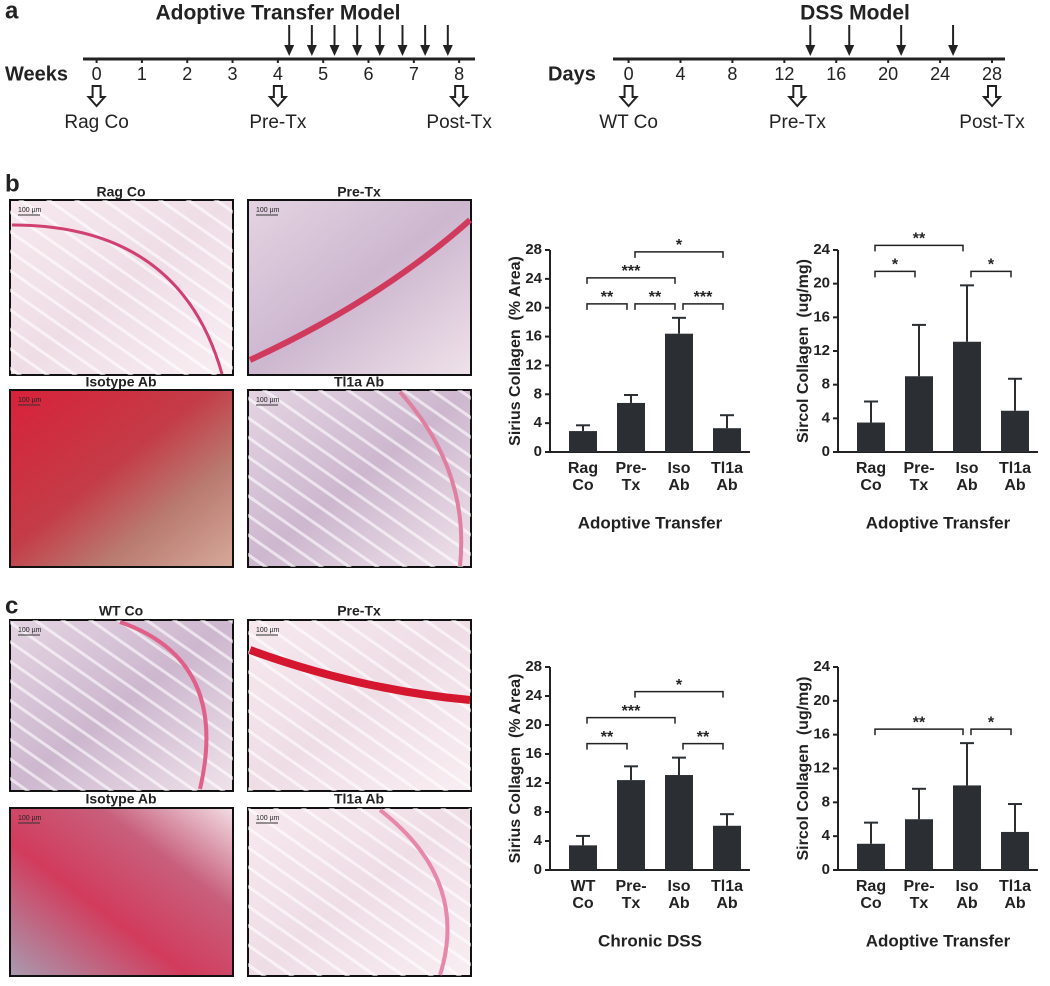 The image size is (1050, 986). I want to click on timepoint-label: Post-Tx, so click(459, 122).